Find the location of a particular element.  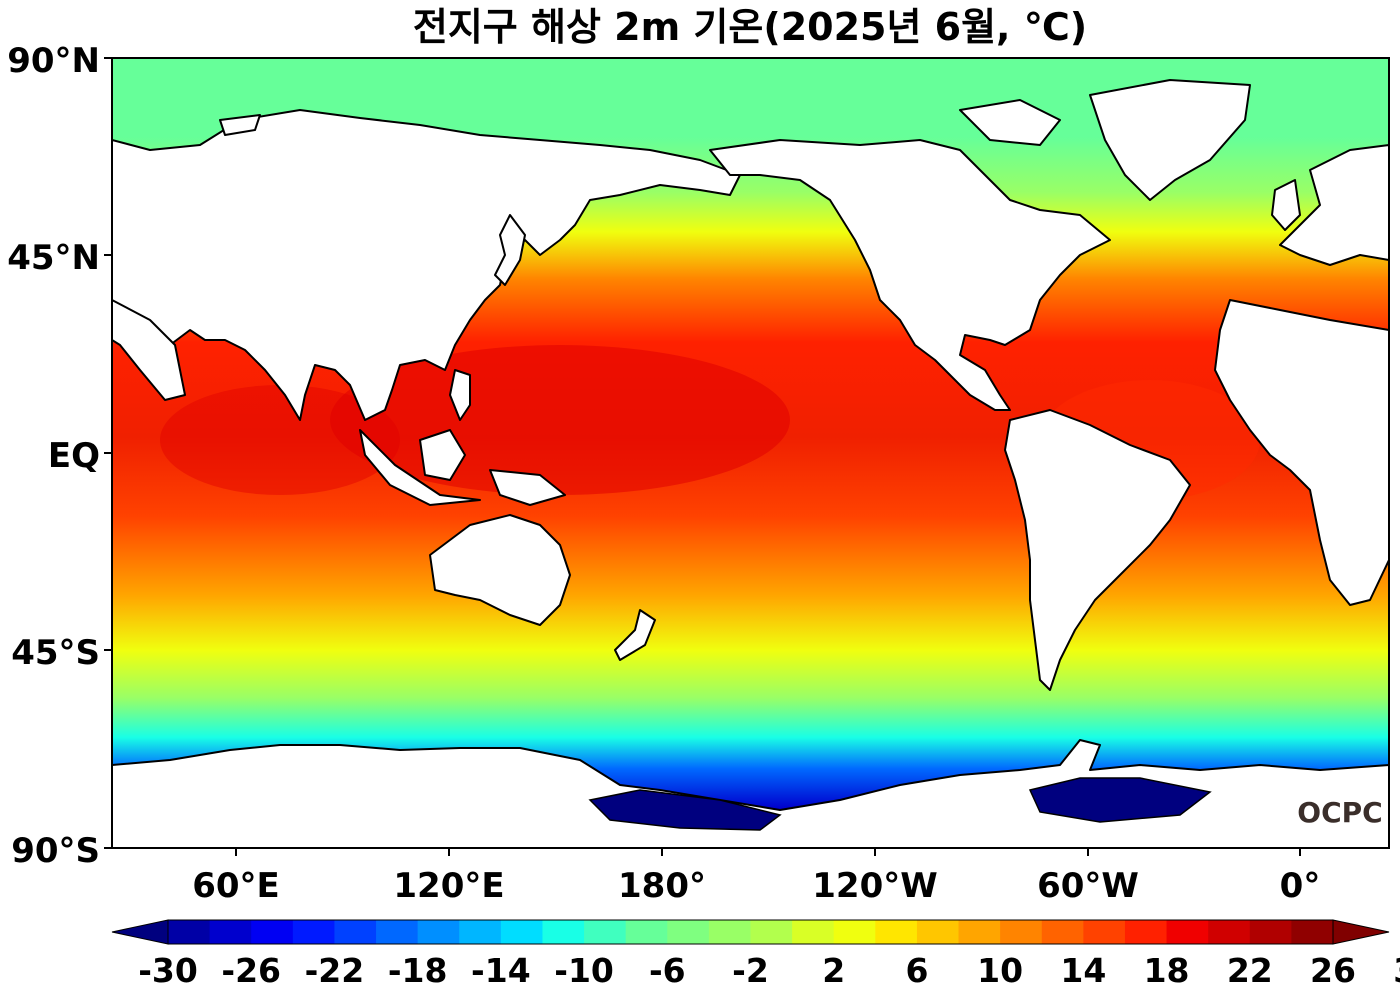

colorbar-tick-label: -26 is located at coordinates (251, 970).